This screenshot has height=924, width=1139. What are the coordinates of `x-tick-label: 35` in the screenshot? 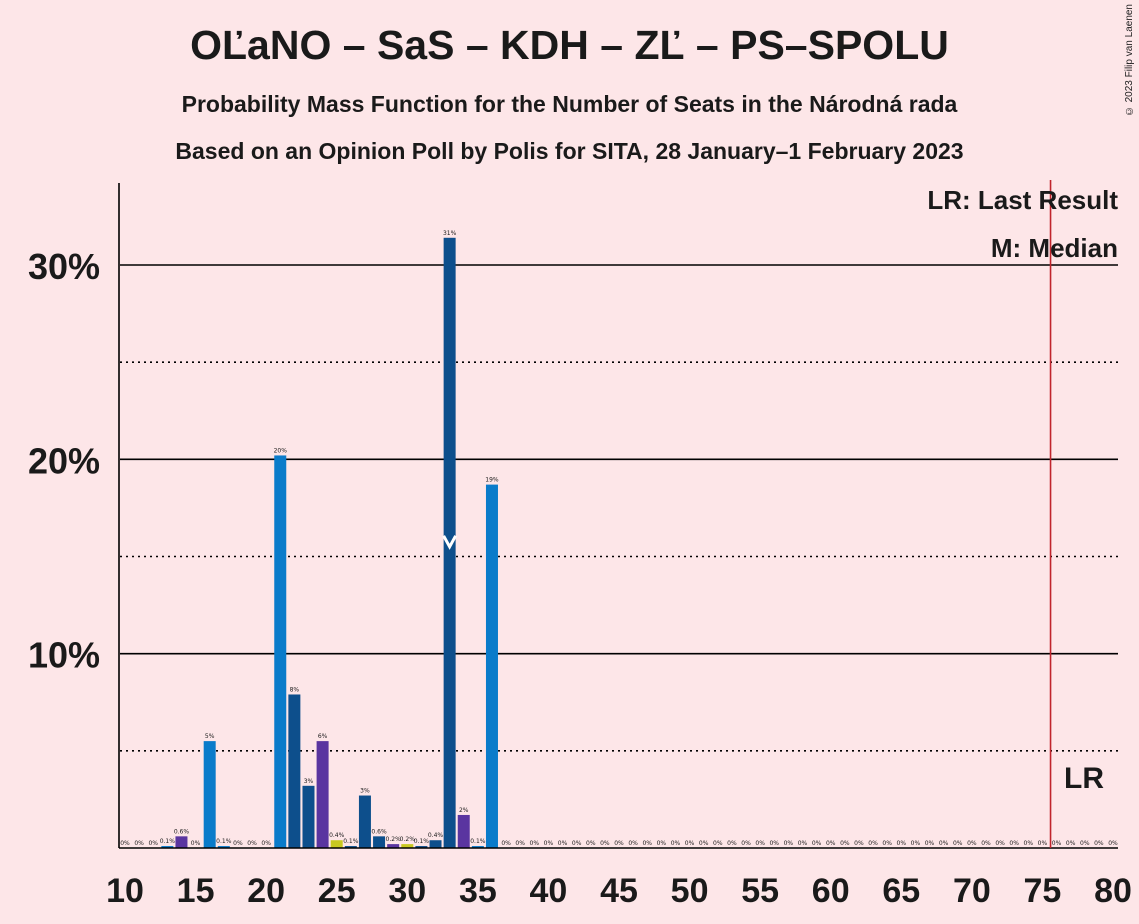 It's located at (478, 891).